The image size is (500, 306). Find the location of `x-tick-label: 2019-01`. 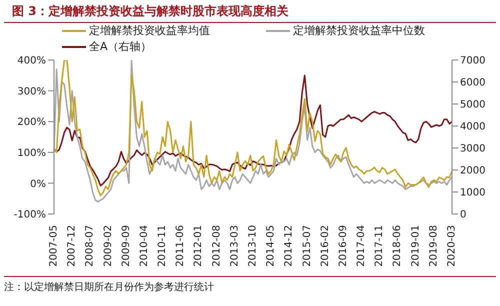

x-tick-label: 2019-01 is located at coordinates (416, 246).